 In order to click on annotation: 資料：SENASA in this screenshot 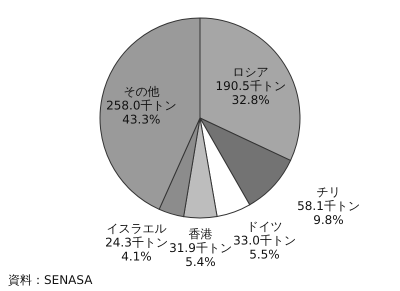, I will do `click(50, 280)`.